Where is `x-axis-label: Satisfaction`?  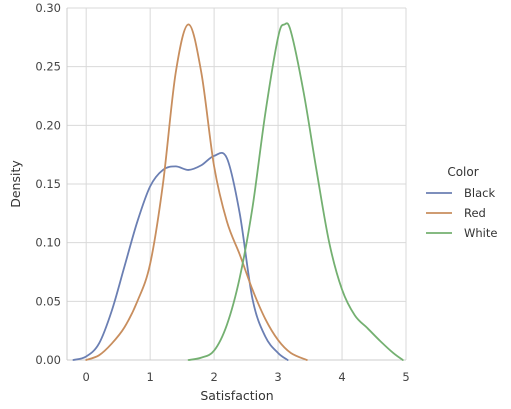 x-axis-label: Satisfaction is located at coordinates (236, 395).